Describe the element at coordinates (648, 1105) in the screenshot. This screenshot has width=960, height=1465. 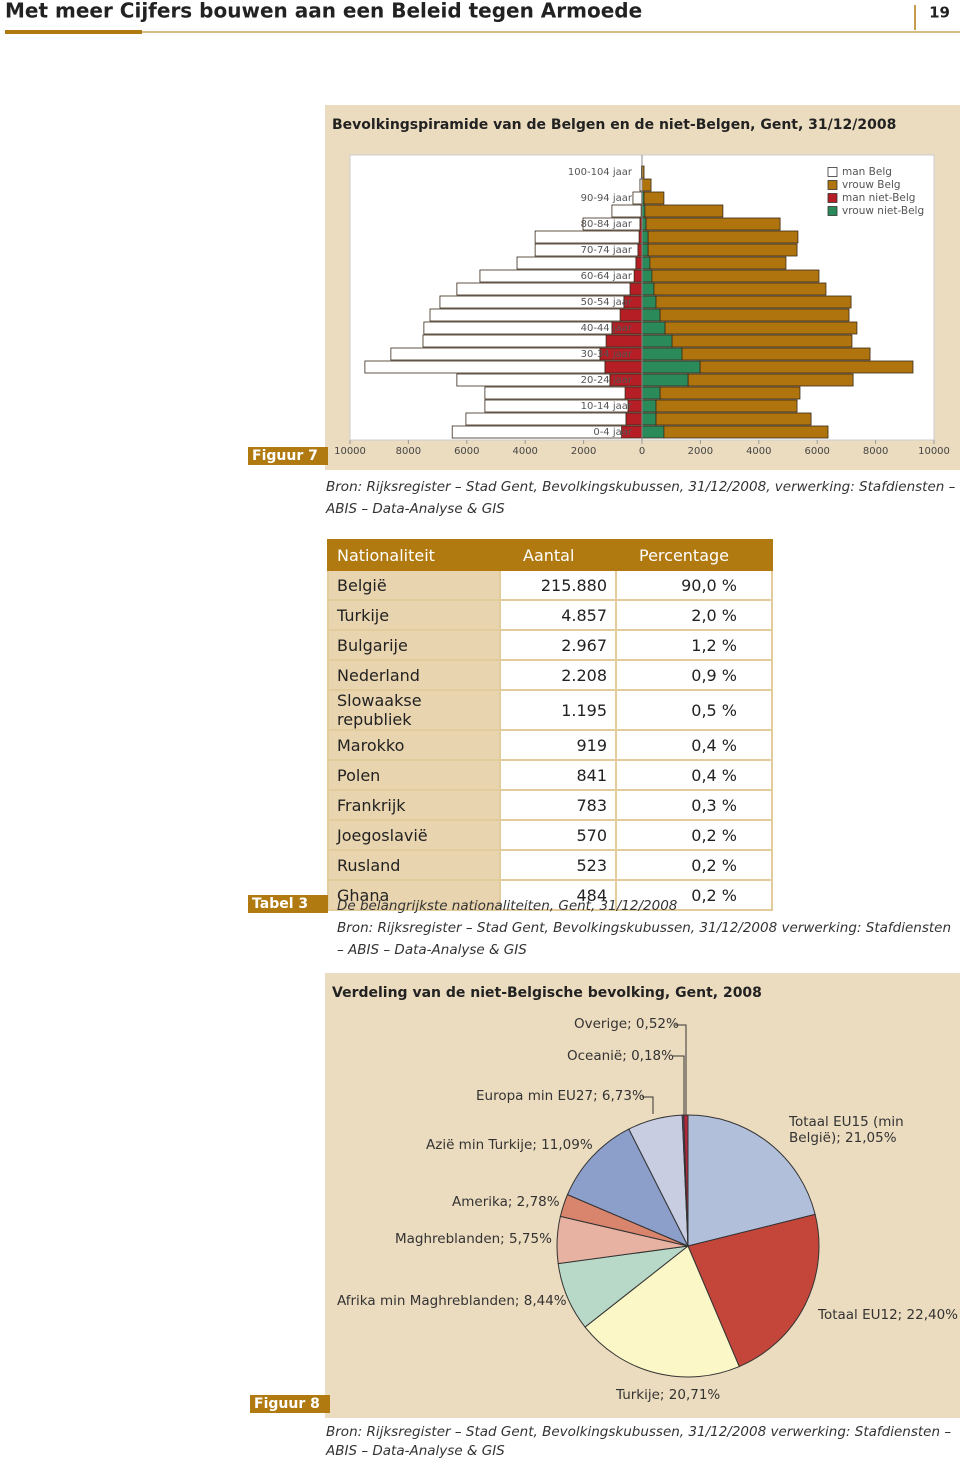
I see `leader-line` at that location.